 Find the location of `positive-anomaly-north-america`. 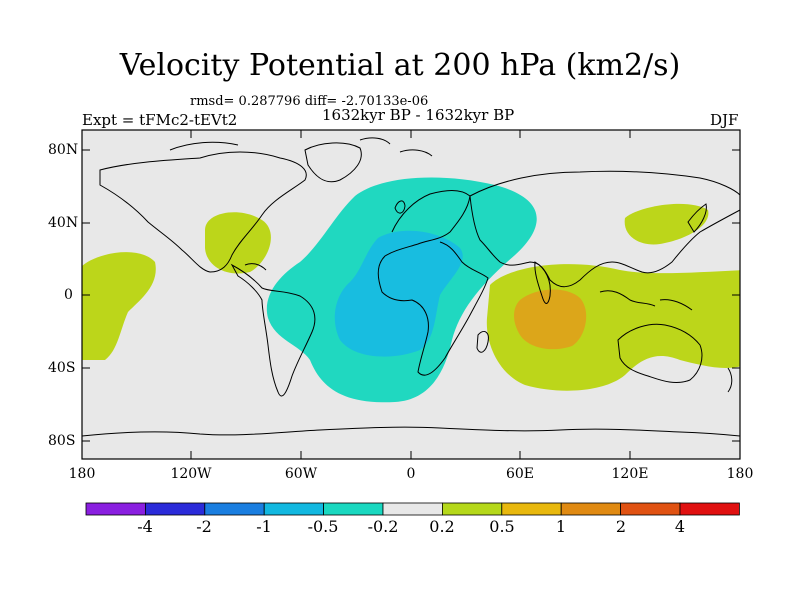

positive-anomaly-north-america is located at coordinates (238, 243).